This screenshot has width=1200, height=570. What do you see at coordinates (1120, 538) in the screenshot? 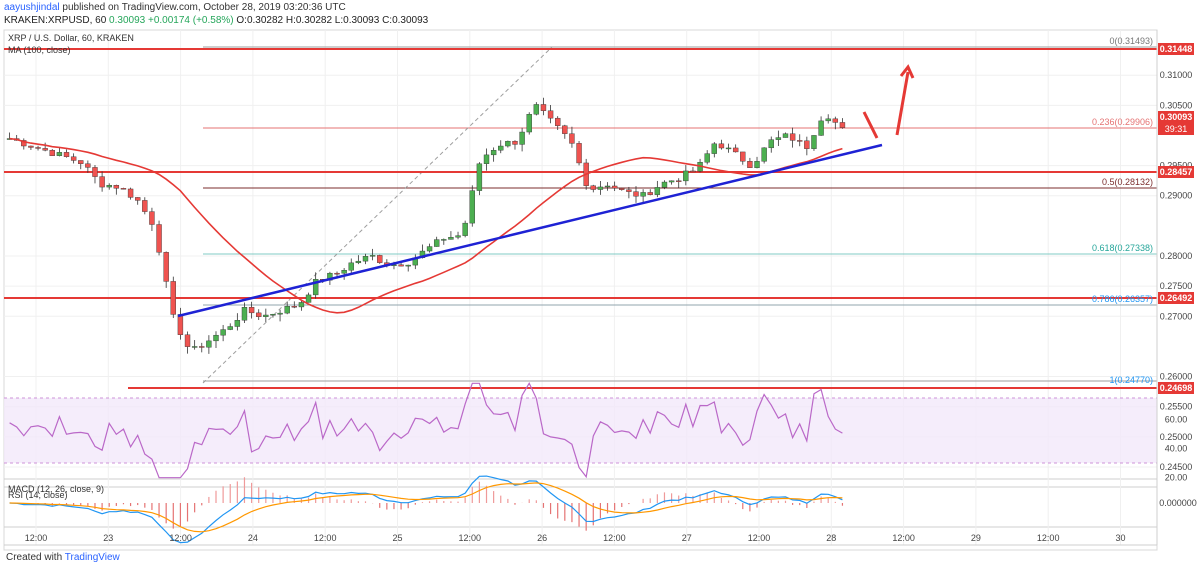
I see `time-tick-15: 30` at bounding box center [1120, 538].